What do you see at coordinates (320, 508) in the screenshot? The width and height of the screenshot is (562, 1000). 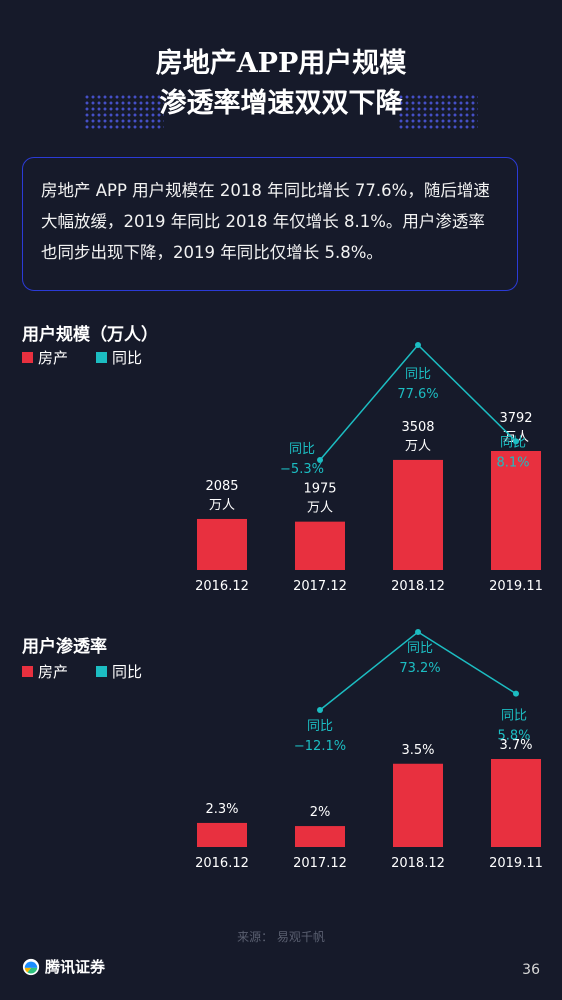 I see `bar-label-2017.12: 万人` at bounding box center [320, 508].